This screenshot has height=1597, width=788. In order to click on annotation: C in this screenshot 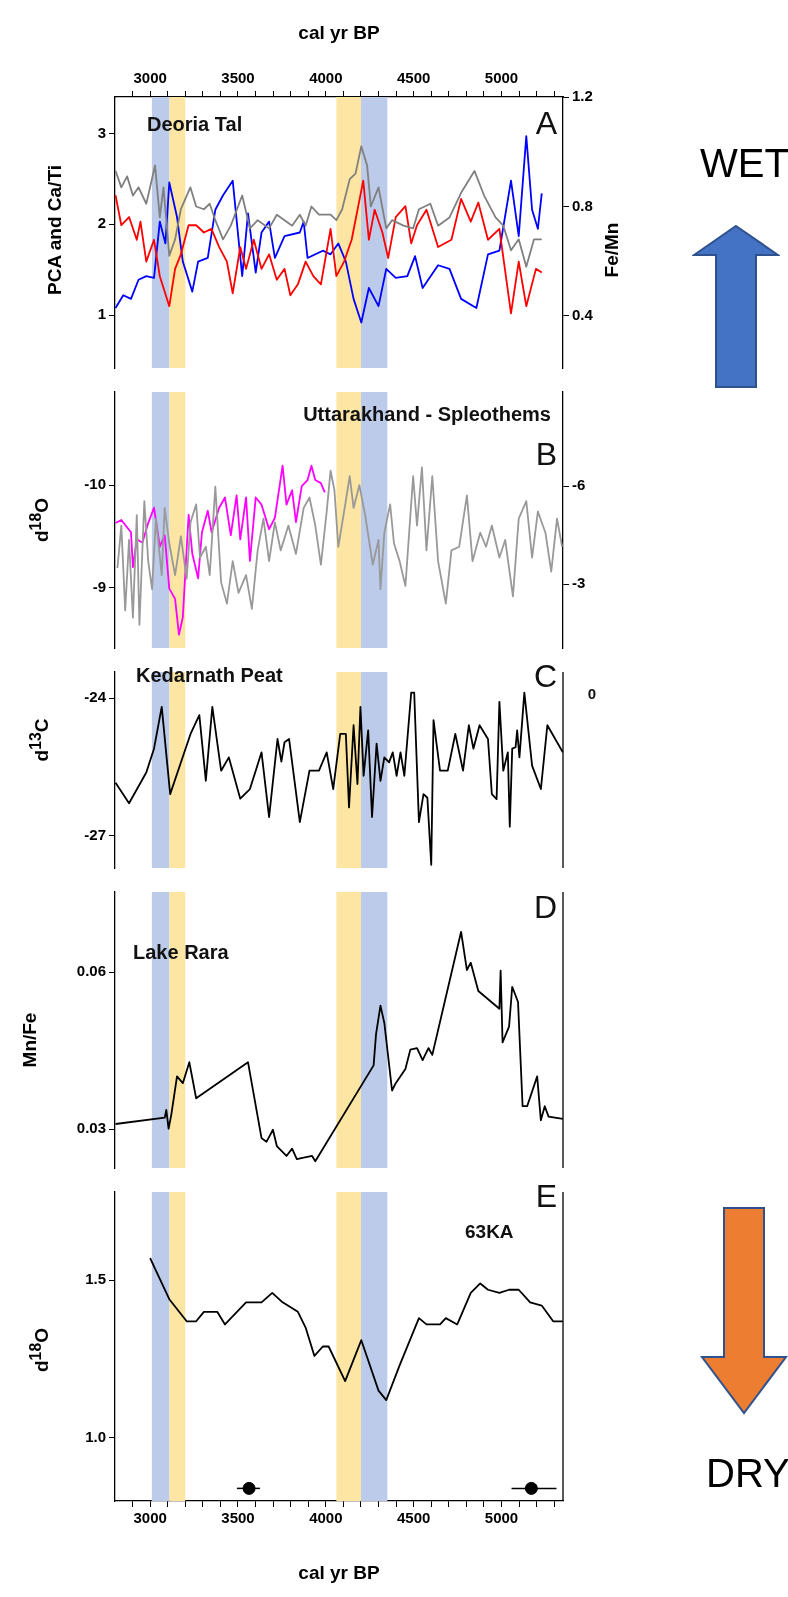, I will do `click(545, 675)`.